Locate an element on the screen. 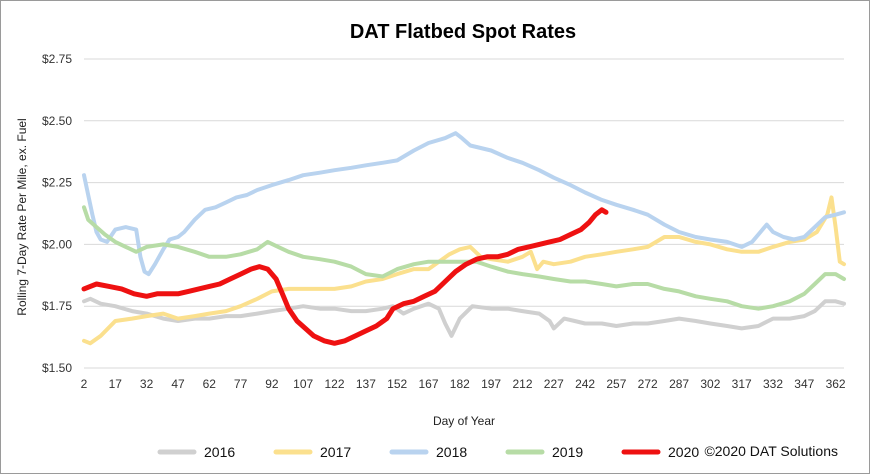 The width and height of the screenshot is (870, 474). x-tick-label: 212 is located at coordinates (522, 384).